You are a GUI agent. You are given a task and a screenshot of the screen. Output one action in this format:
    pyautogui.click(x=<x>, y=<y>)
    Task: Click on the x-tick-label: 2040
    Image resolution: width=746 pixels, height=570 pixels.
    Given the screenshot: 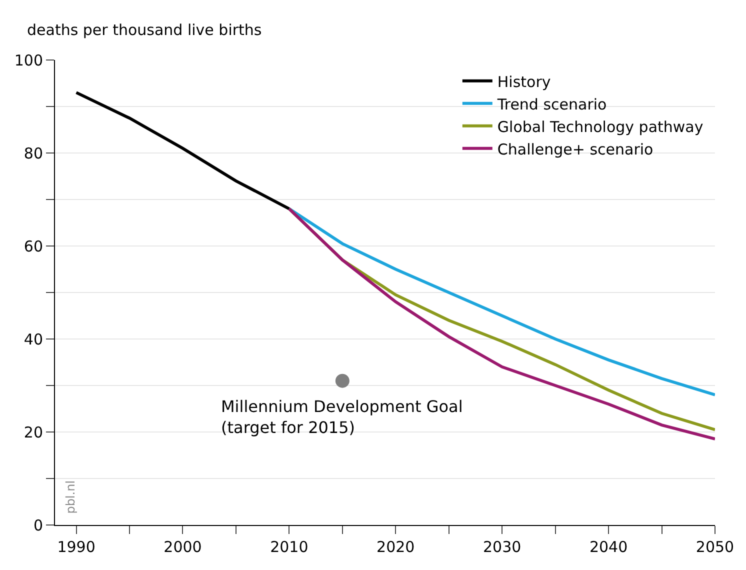 What is the action you would take?
    pyautogui.click(x=608, y=547)
    